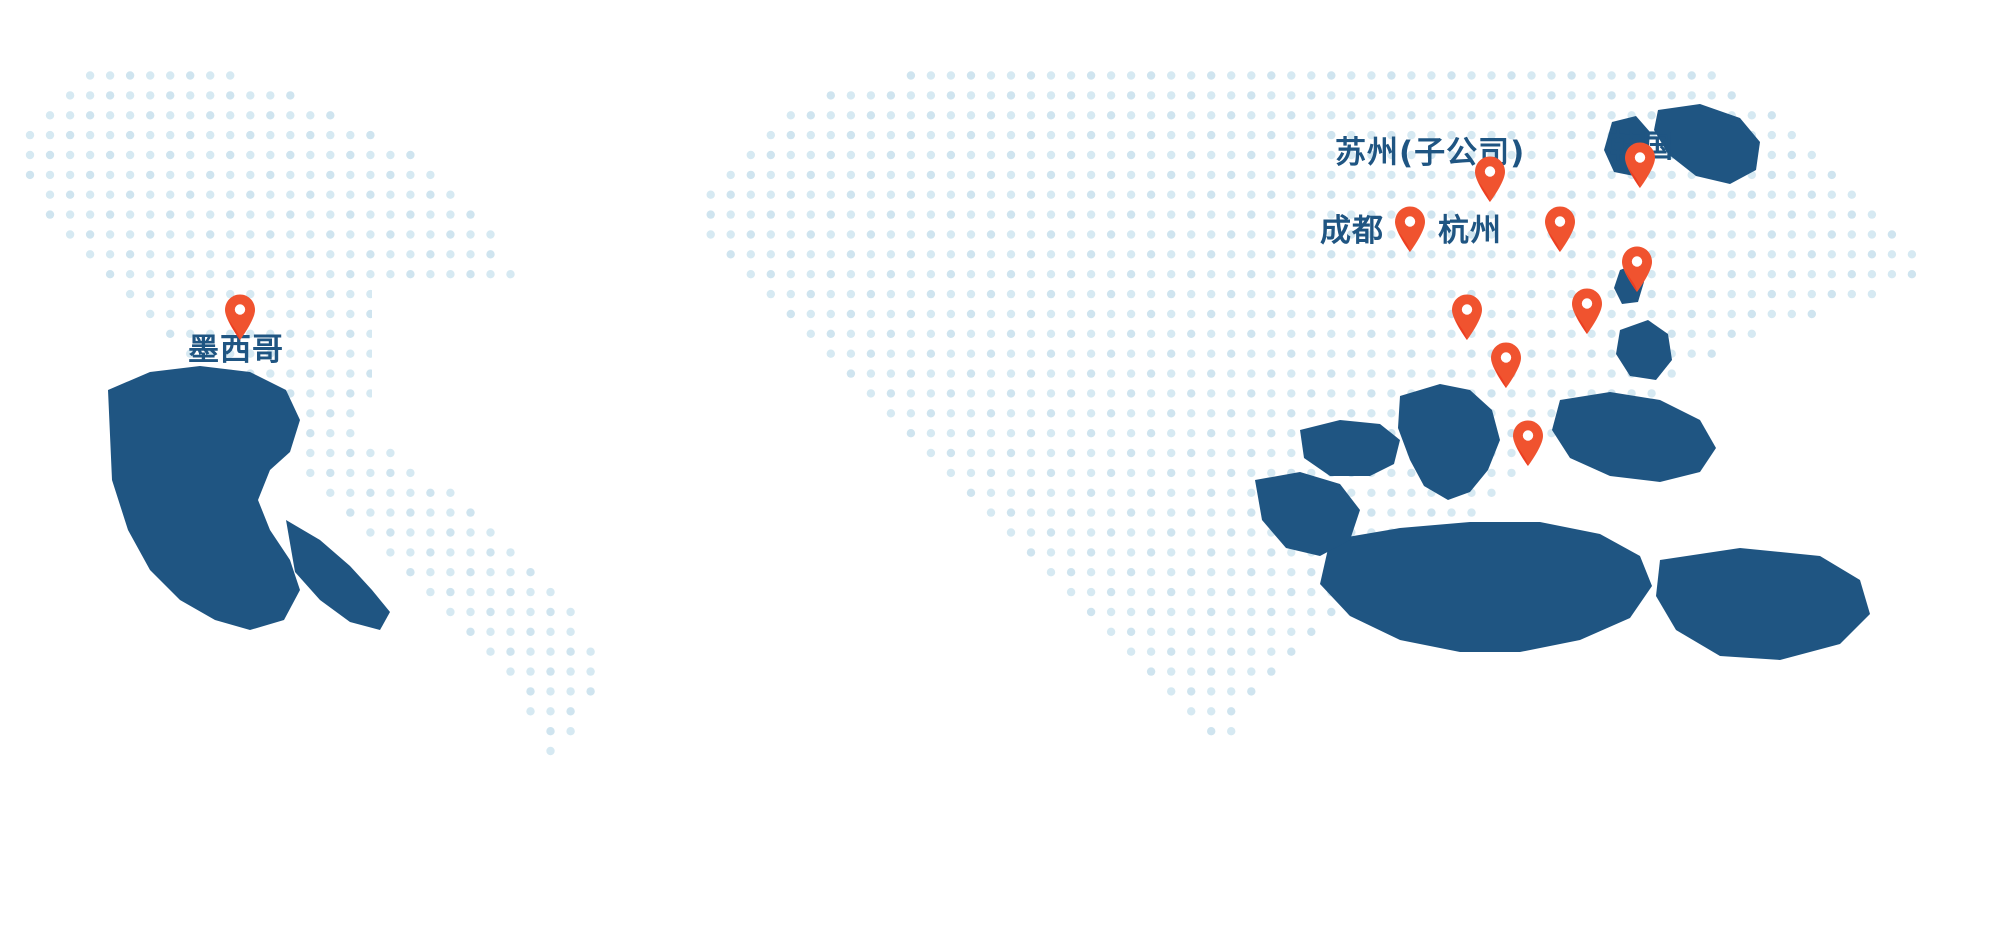 The image size is (2002, 952). What do you see at coordinates (236, 350) in the screenshot?
I see `map-label-mexico: 墨西哥` at bounding box center [236, 350].